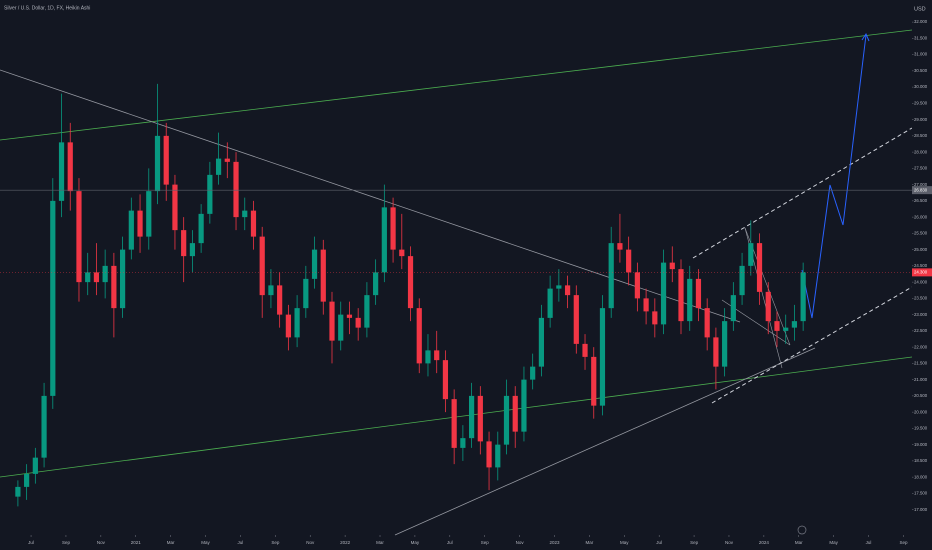 The width and height of the screenshot is (932, 550). What do you see at coordinates (921, 233) in the screenshot?
I see `y-tick-label: 25.500` at bounding box center [921, 233].